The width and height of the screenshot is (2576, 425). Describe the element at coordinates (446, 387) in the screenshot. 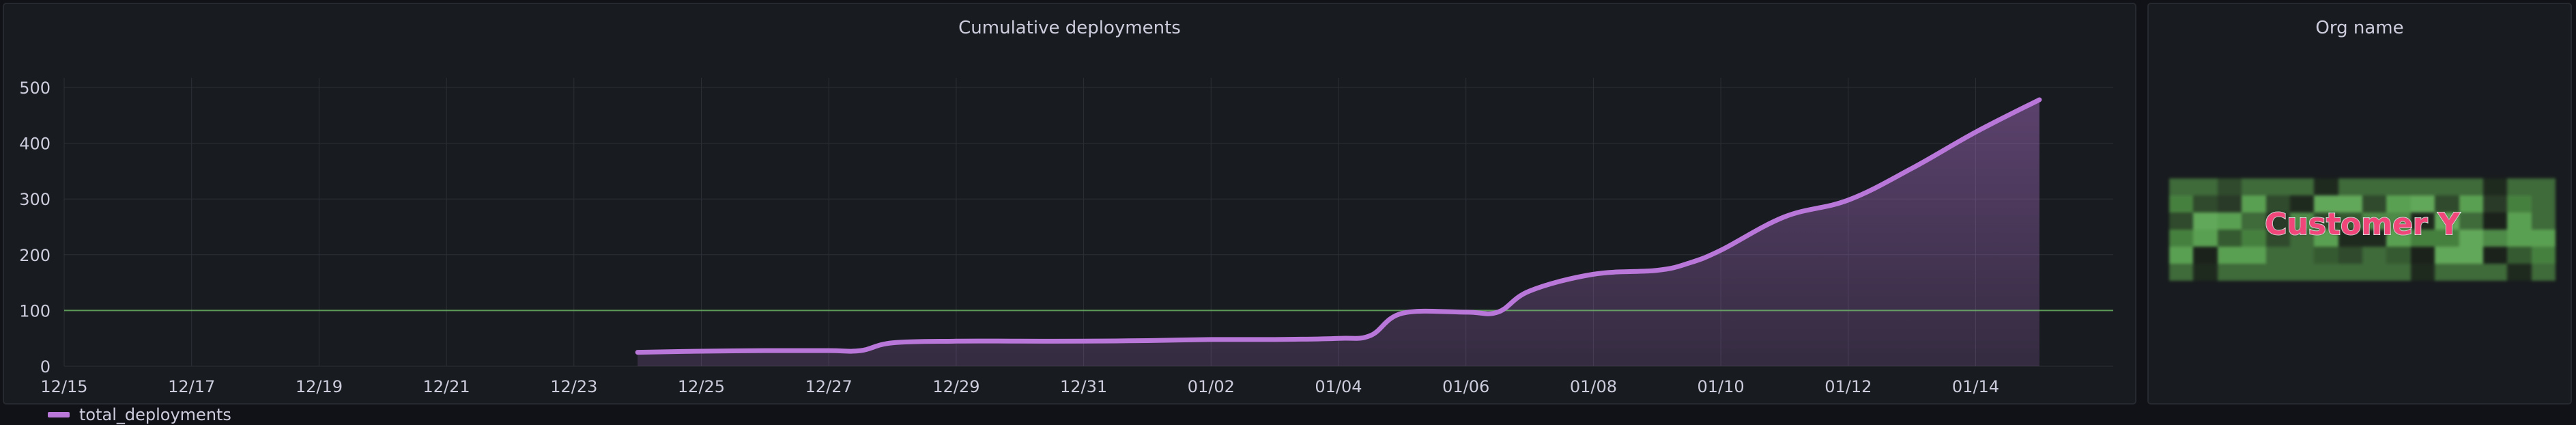

I see `x-tick-label: 12/21` at that location.